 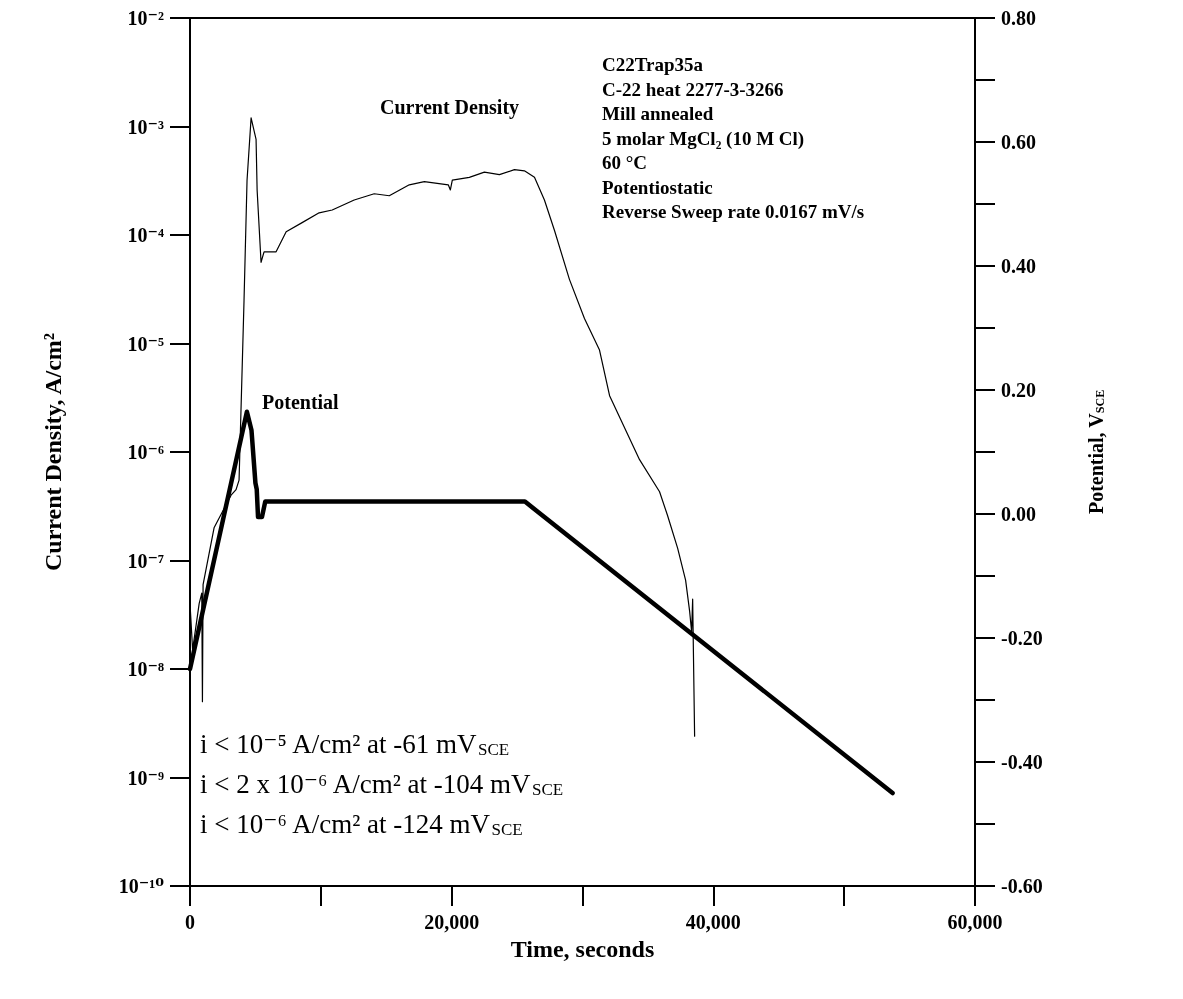 What do you see at coordinates (382, 783) in the screenshot?
I see `annotation: i < 2 x 10⁻⁶ A/cm² at -104 mVSCE` at bounding box center [382, 783].